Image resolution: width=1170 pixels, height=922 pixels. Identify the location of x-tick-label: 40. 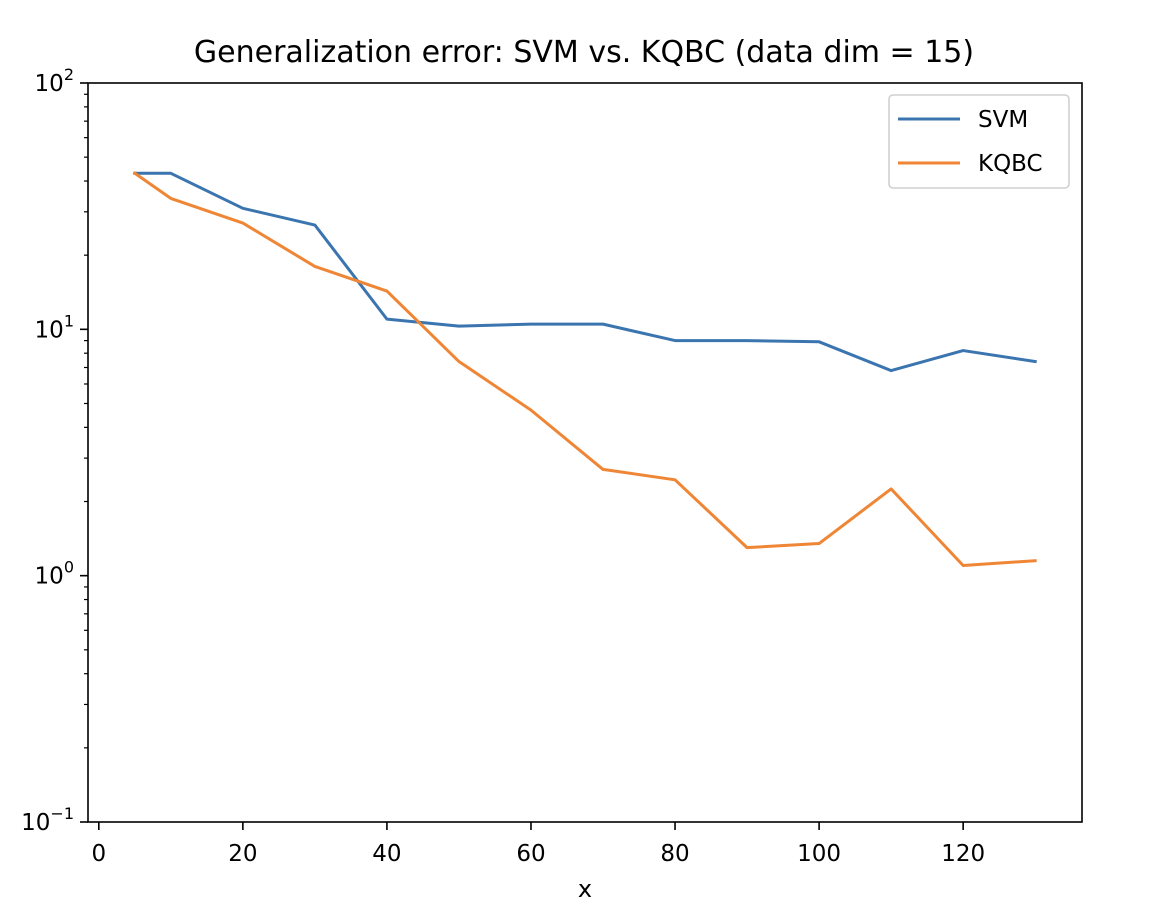
(386, 854).